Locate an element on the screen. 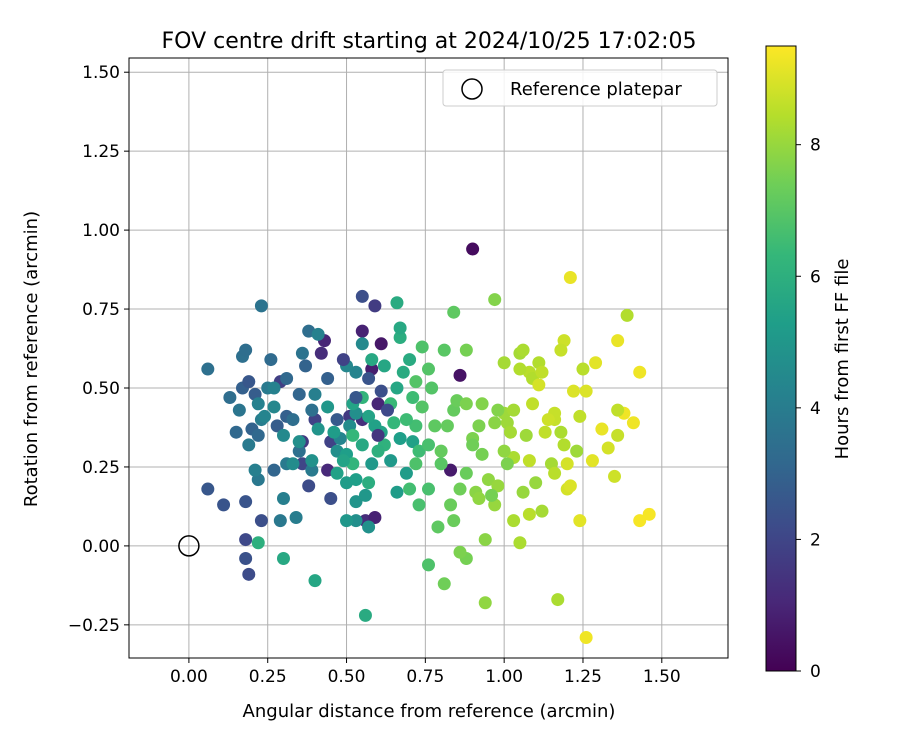 Image resolution: width=900 pixels, height=750 pixels. y-tick-label: 0.00 is located at coordinates (101, 547).